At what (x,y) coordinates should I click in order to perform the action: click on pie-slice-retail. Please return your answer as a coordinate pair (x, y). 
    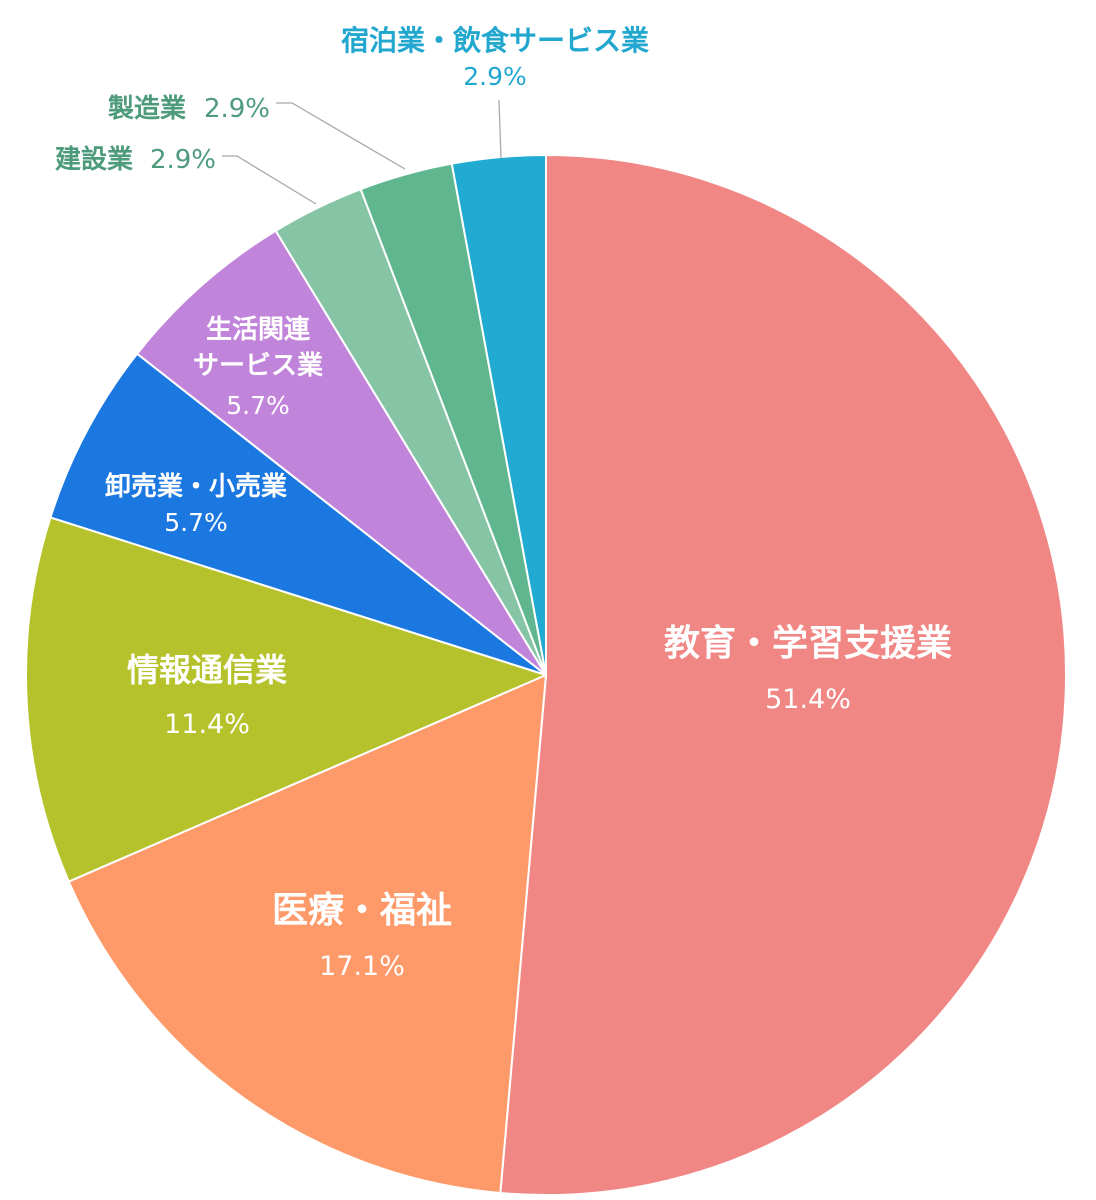
    Looking at the image, I should click on (298, 514).